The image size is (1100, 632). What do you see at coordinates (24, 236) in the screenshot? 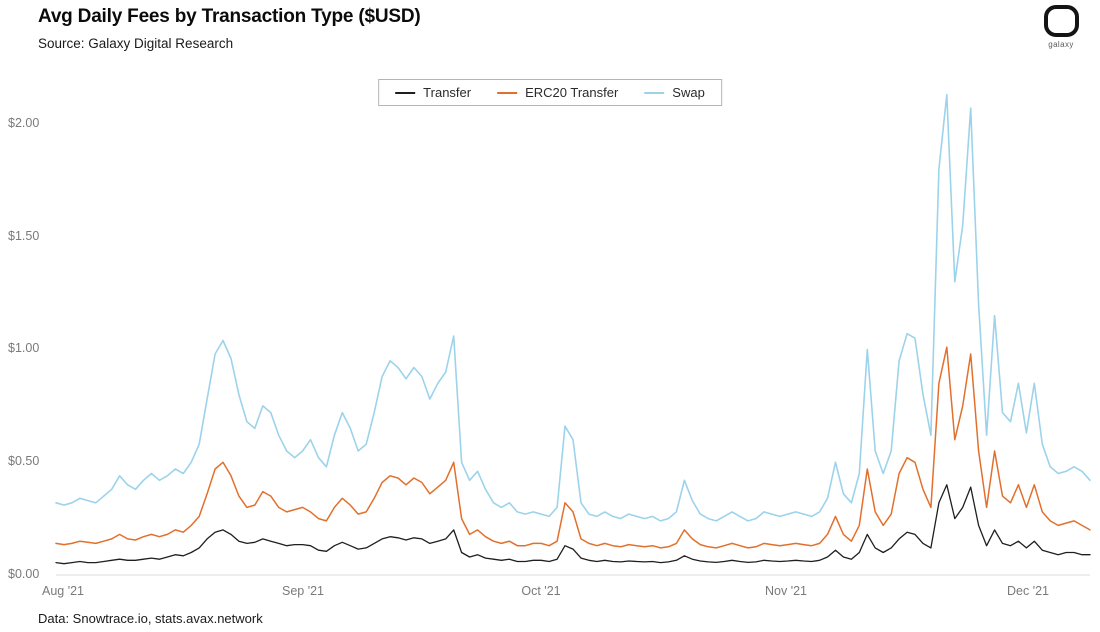
I see `y-axis-label-1.50: $1.50` at bounding box center [24, 236].